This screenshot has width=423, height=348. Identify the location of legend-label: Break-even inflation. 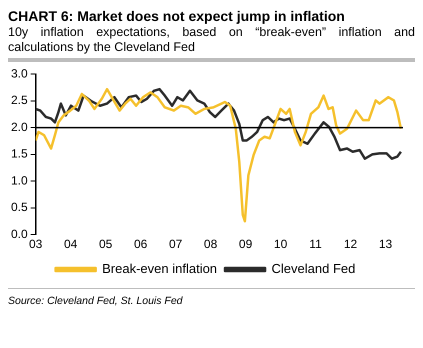
(160, 268).